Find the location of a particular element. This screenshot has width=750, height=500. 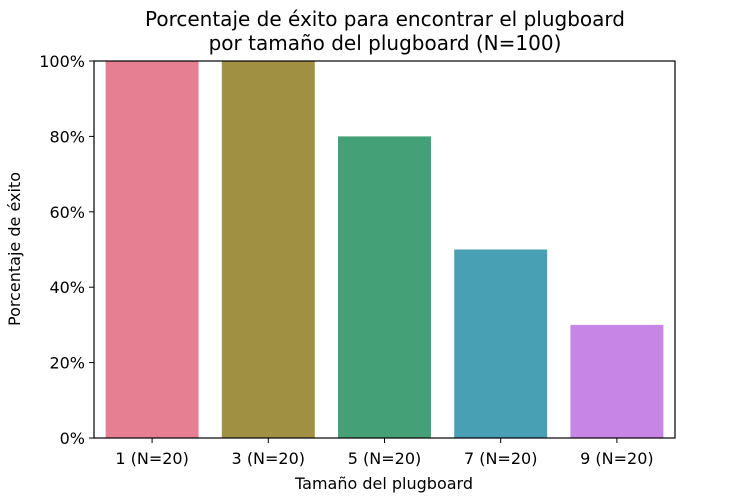

y-tick-label-60: 60% is located at coordinates (67, 212).